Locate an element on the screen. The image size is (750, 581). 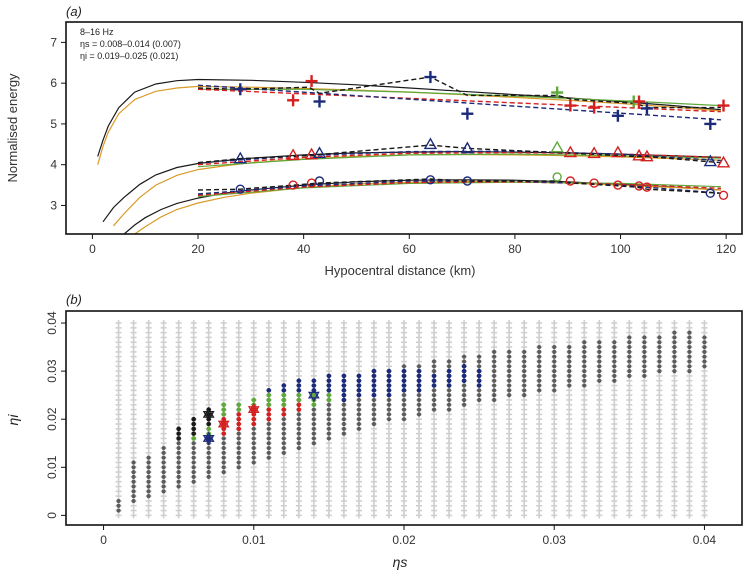
annotation-band: 8–16 Hz is located at coordinates (97, 32).